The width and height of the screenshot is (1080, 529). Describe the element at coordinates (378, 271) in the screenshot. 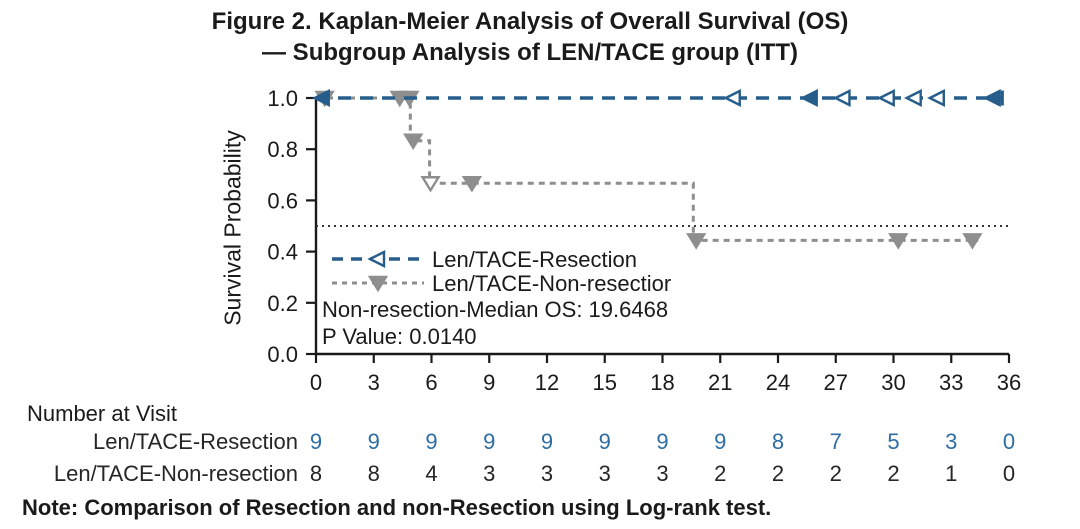

I see `legend-line-samples` at that location.